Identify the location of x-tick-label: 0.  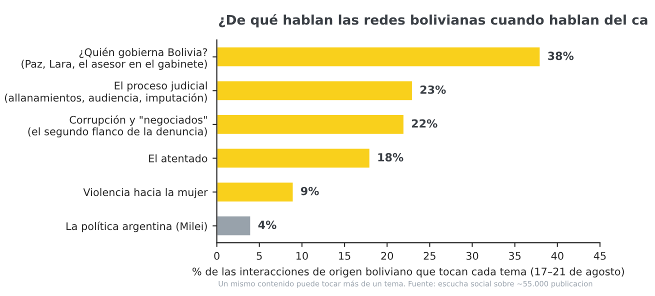
(217, 256).